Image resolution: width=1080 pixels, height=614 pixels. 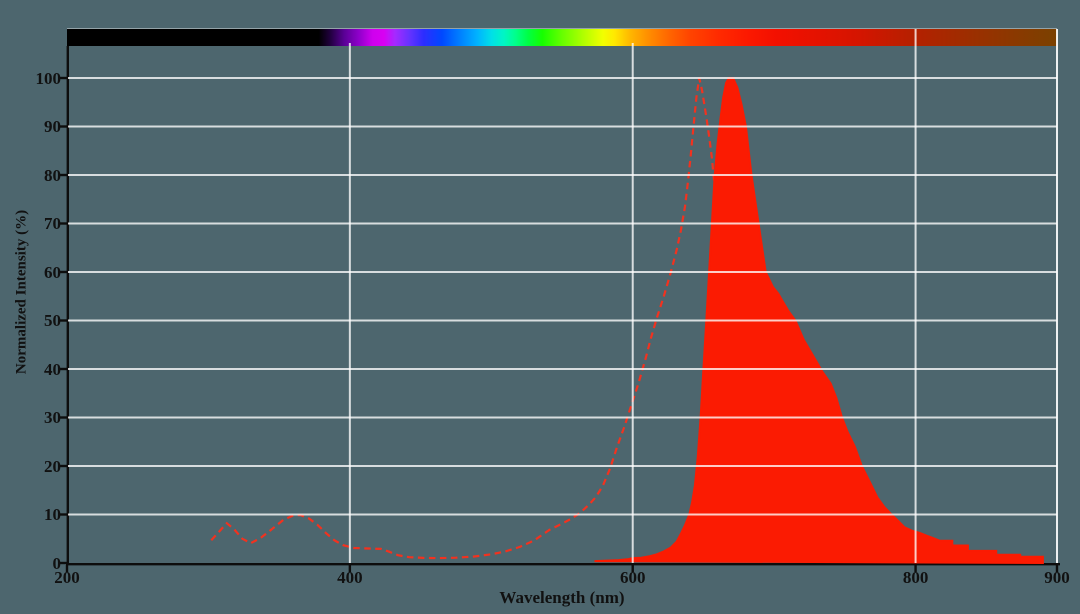 What do you see at coordinates (52, 369) in the screenshot?
I see `y-tick-label: 40` at bounding box center [52, 369].